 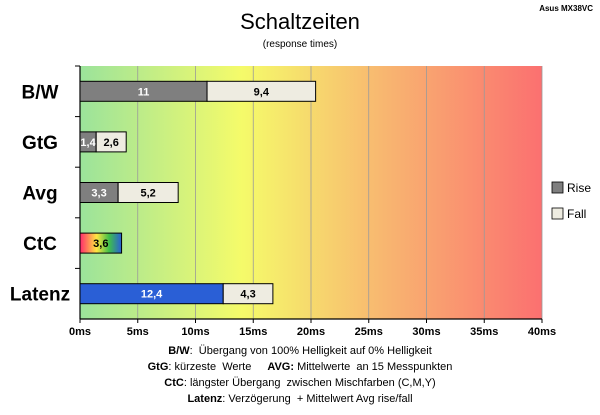 I want to click on legend: Rise Fall, so click(x=571, y=201).